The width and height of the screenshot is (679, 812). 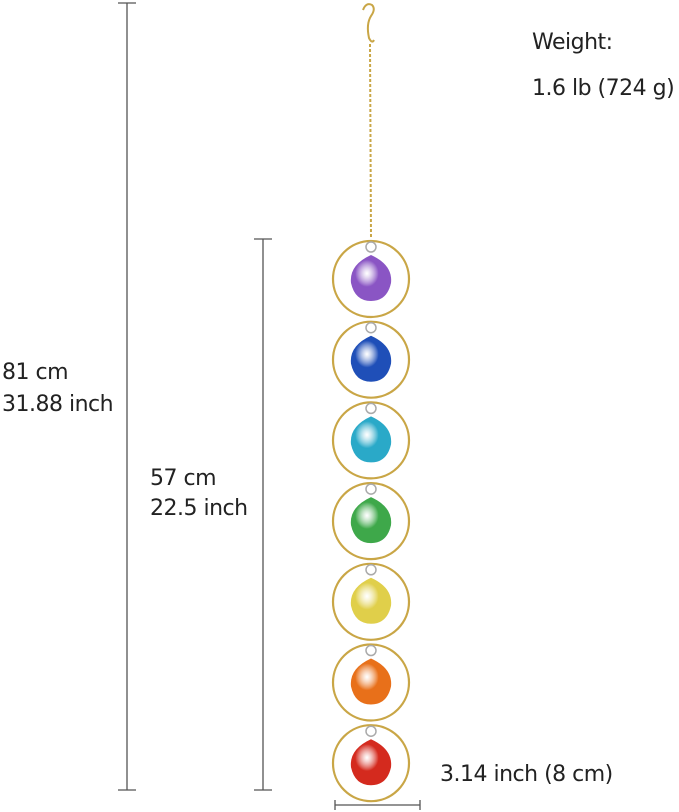 I want to click on crystal-purple, so click(x=371, y=278).